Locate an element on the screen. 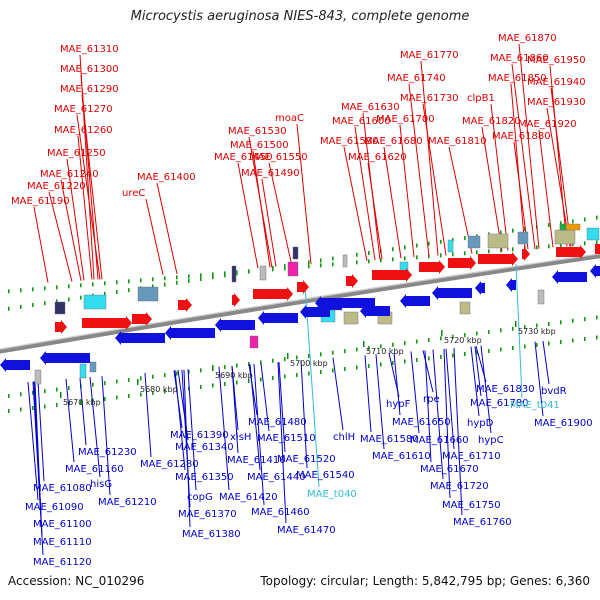  gene-label-bottom: MAE_61160 is located at coordinates (94, 469).